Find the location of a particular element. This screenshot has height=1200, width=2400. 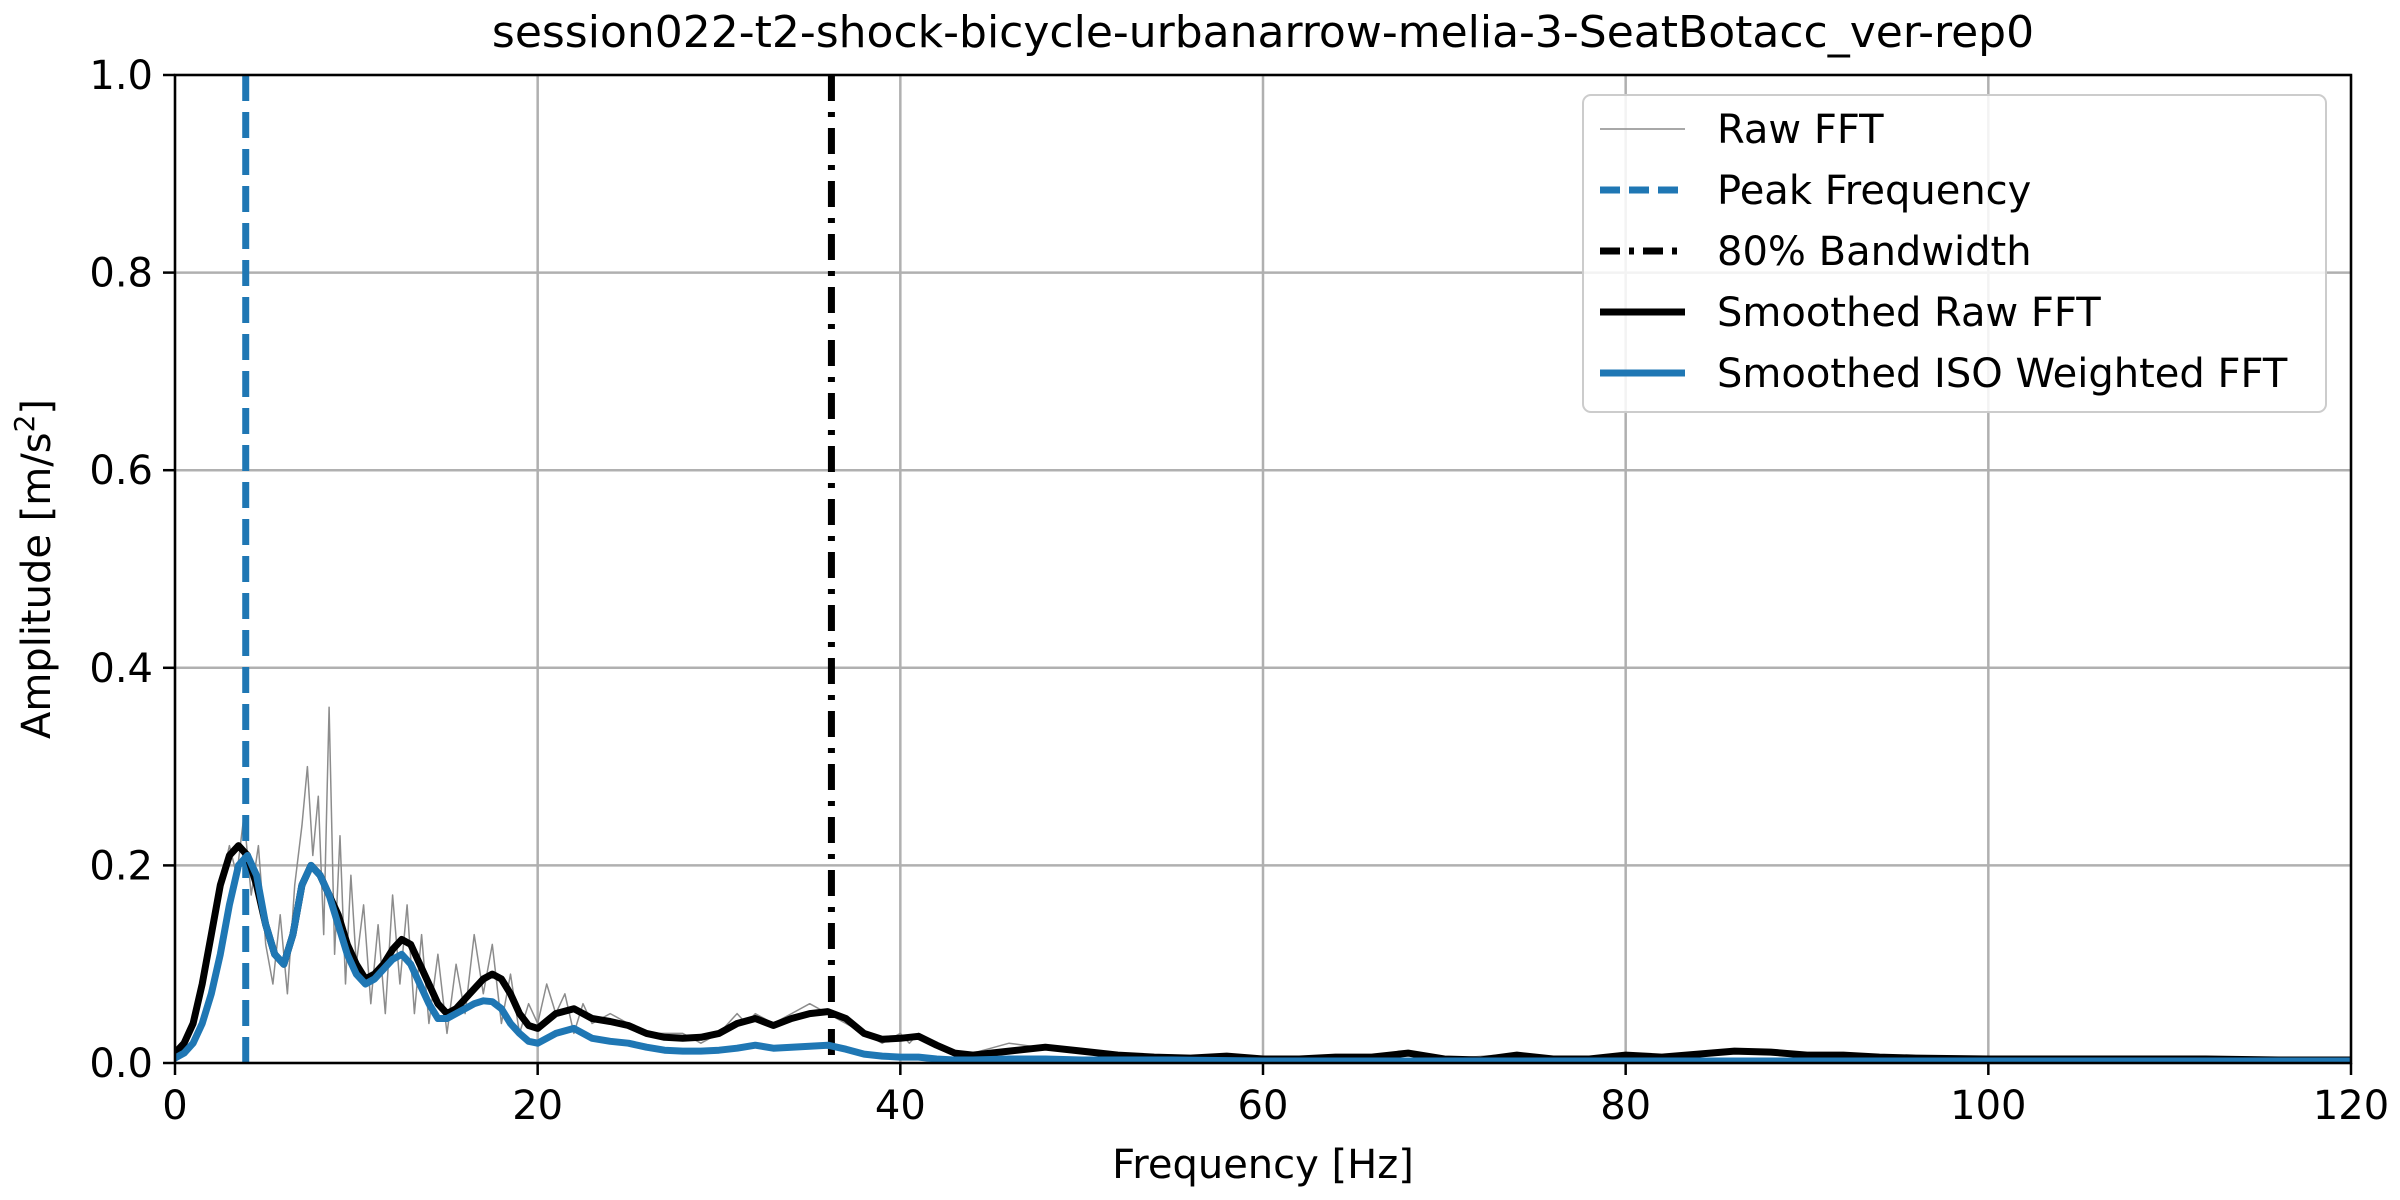

legend-label-raw: Raw FFT is located at coordinates (1800, 130).